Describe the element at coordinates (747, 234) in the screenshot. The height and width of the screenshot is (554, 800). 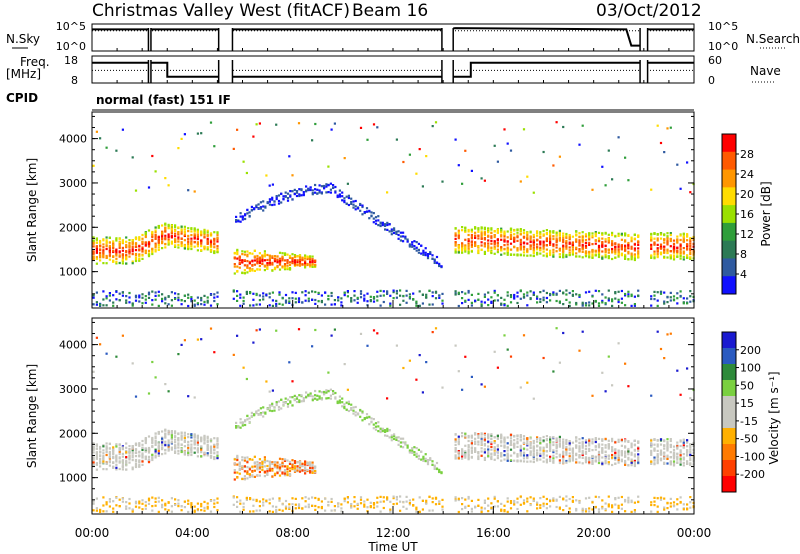
I see `power-colorbar-label-4: 12` at that location.